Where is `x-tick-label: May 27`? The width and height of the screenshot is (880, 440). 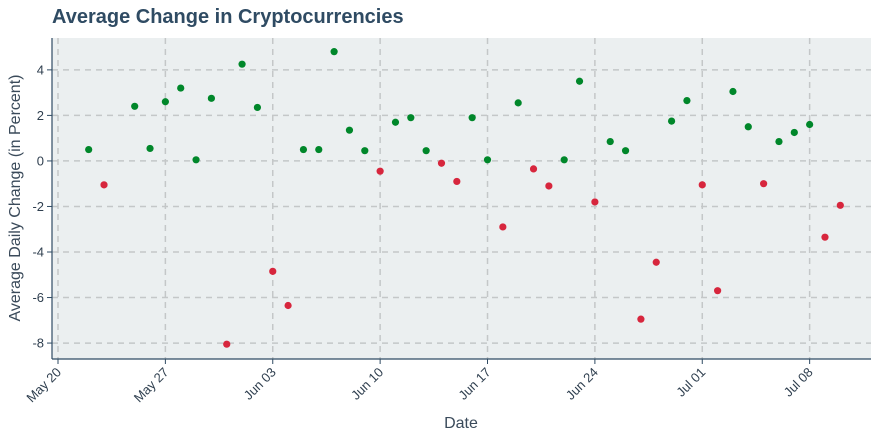 x-tick-label: May 27 is located at coordinates (151, 385).